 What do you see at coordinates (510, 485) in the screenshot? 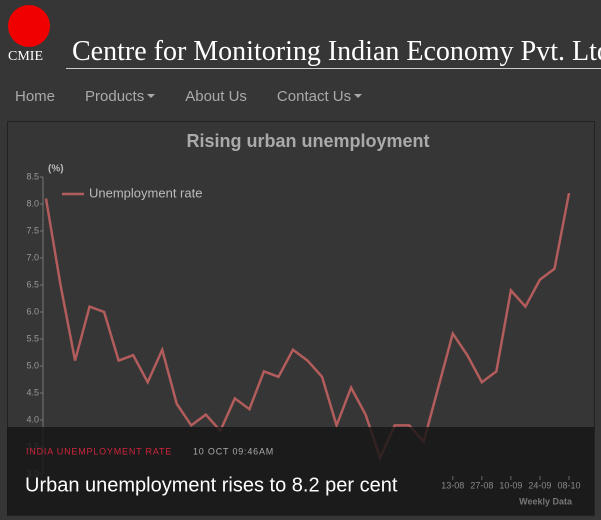
I see `x-tick-label: 10-09` at bounding box center [510, 485].